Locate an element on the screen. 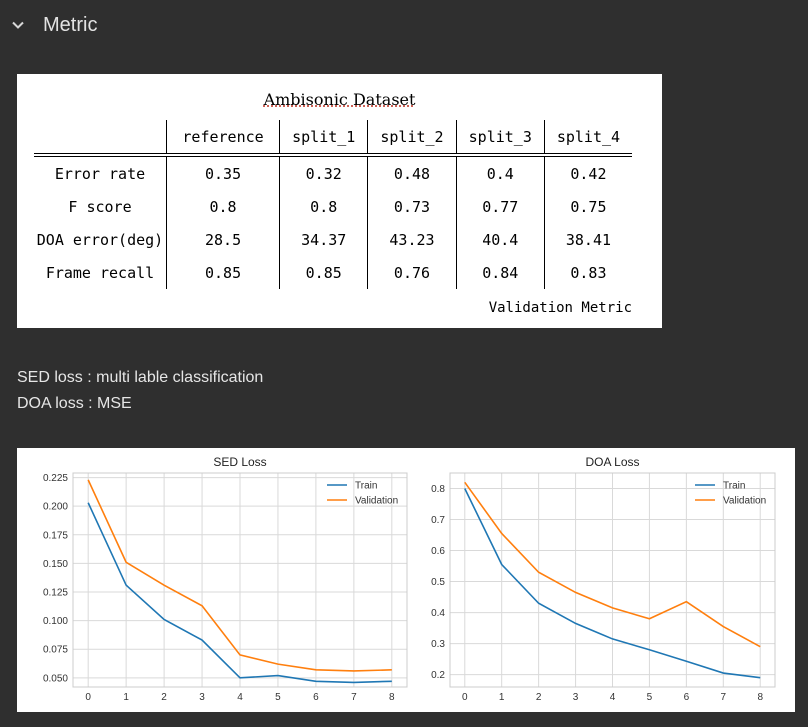 This screenshot has height=727, width=808. table-footnote: Validation Metric is located at coordinates (560, 308).